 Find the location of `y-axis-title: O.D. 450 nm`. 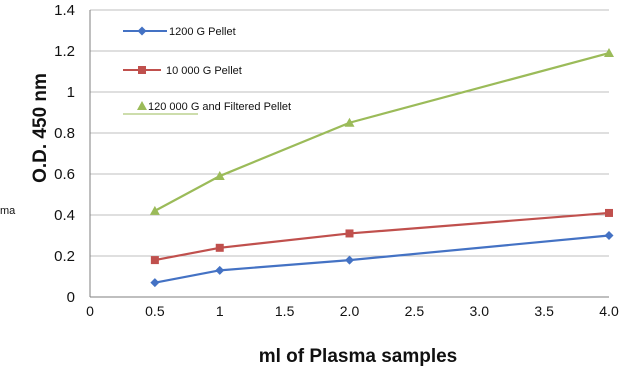

y-axis-title: O.D. 450 nm is located at coordinates (40, 128).